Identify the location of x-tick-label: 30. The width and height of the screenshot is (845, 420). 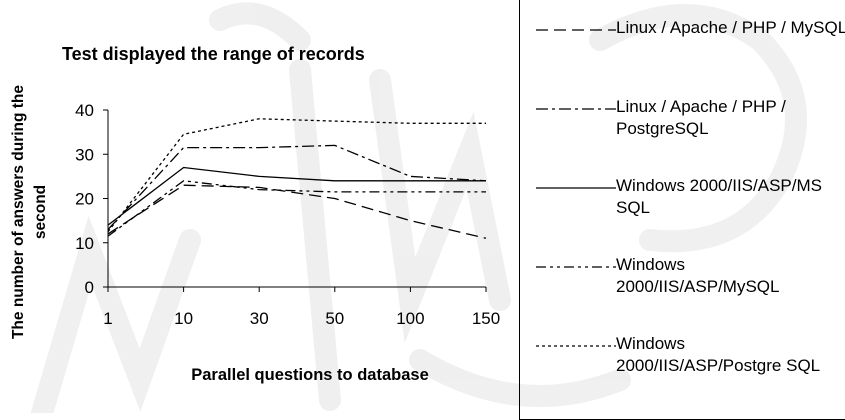
(259, 318).